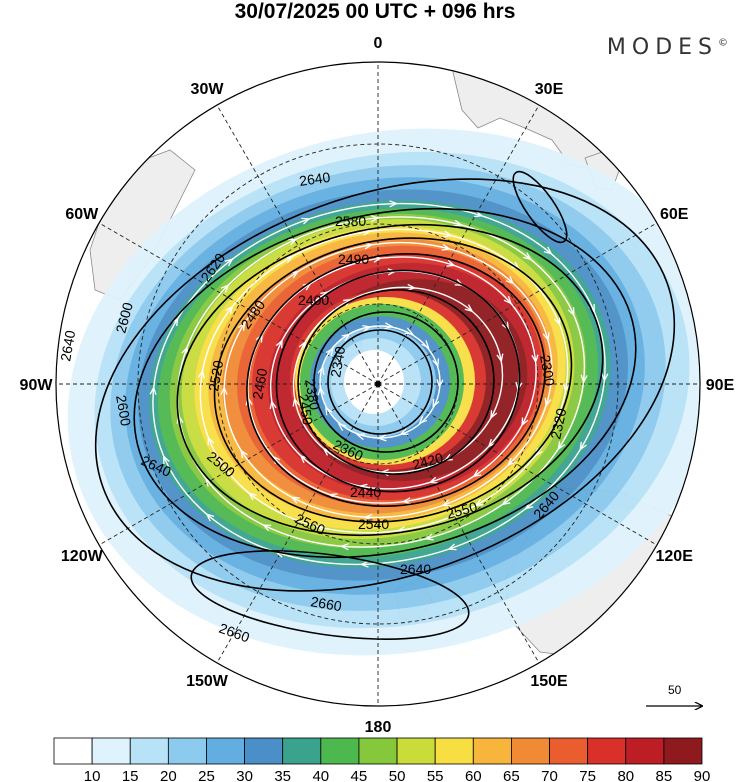  I want to click on longitude-label: 0, so click(378, 43).